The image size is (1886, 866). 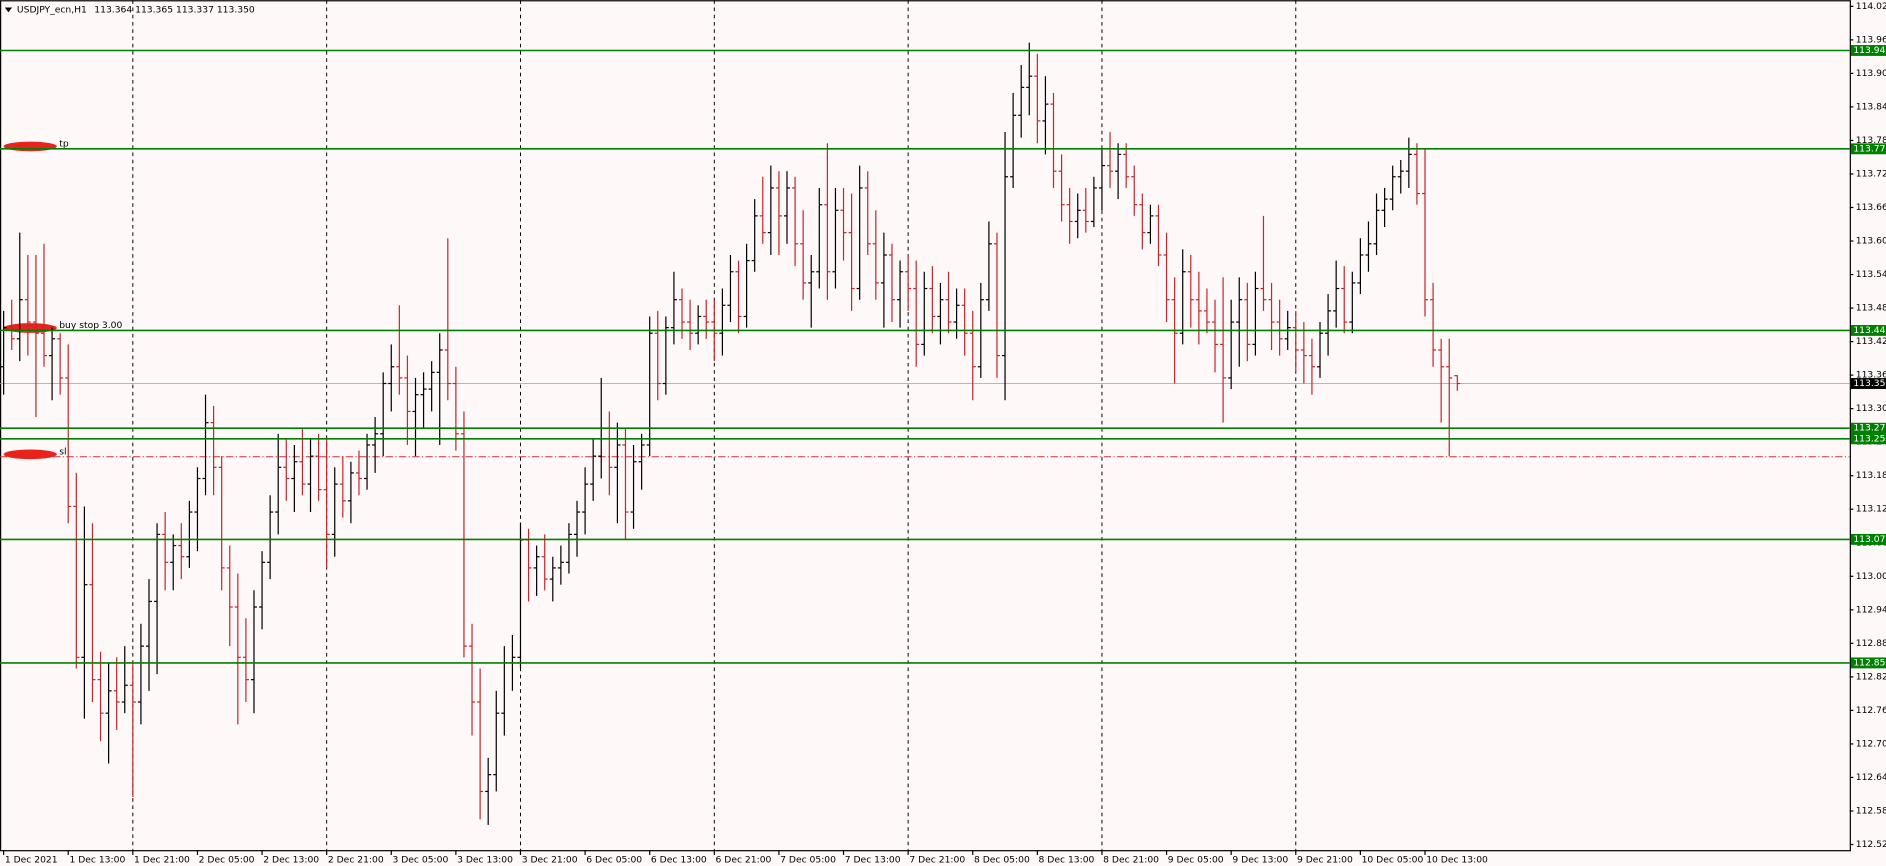 I want to click on y-tick-label: 112.765, so click(x=1871, y=710).